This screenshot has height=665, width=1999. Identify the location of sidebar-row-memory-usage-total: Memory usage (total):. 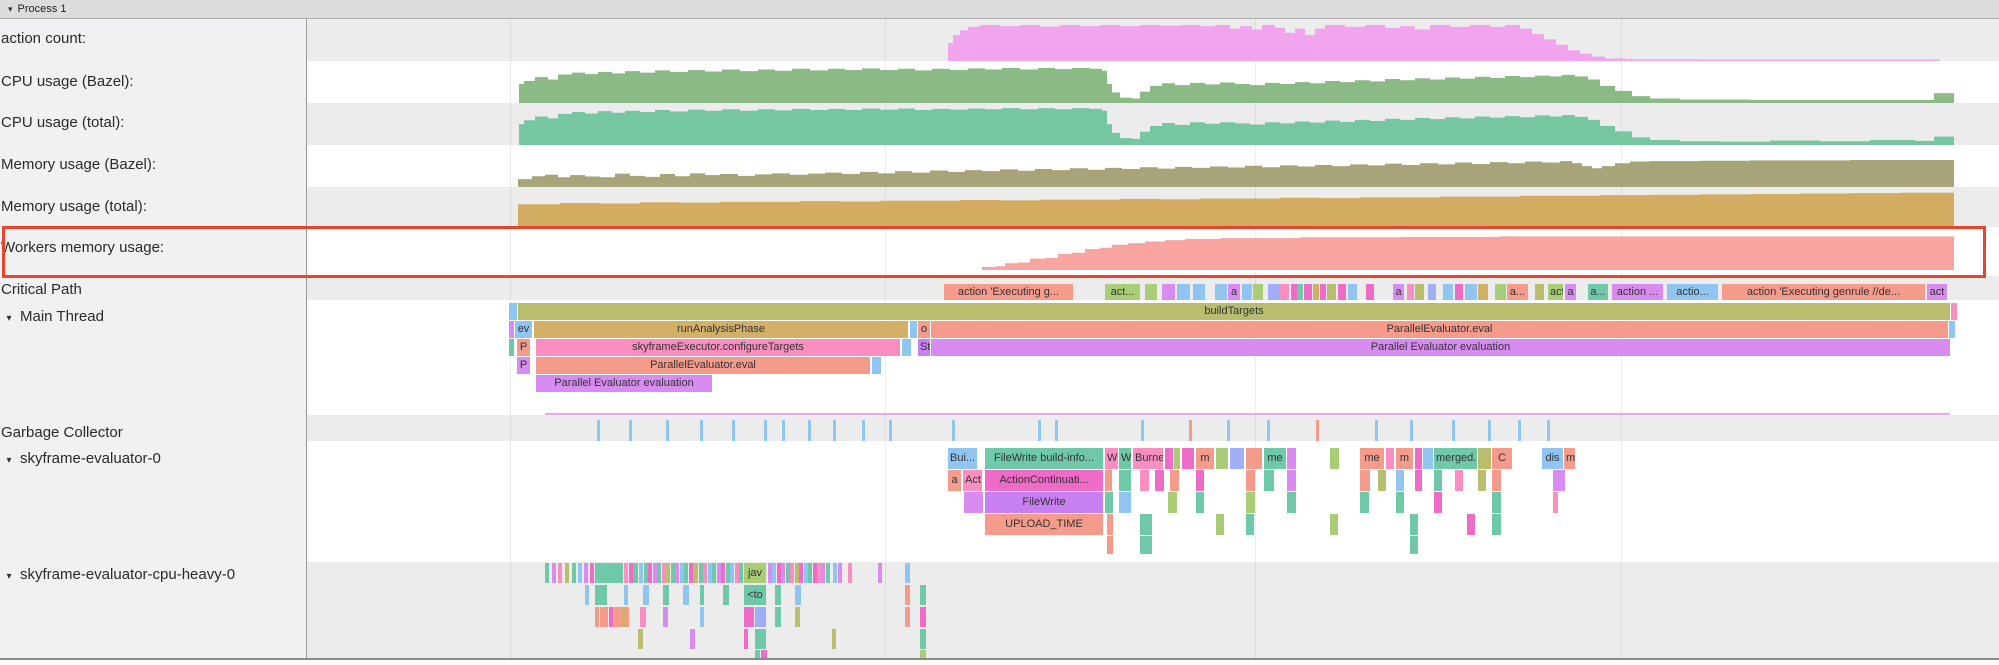
(150, 207).